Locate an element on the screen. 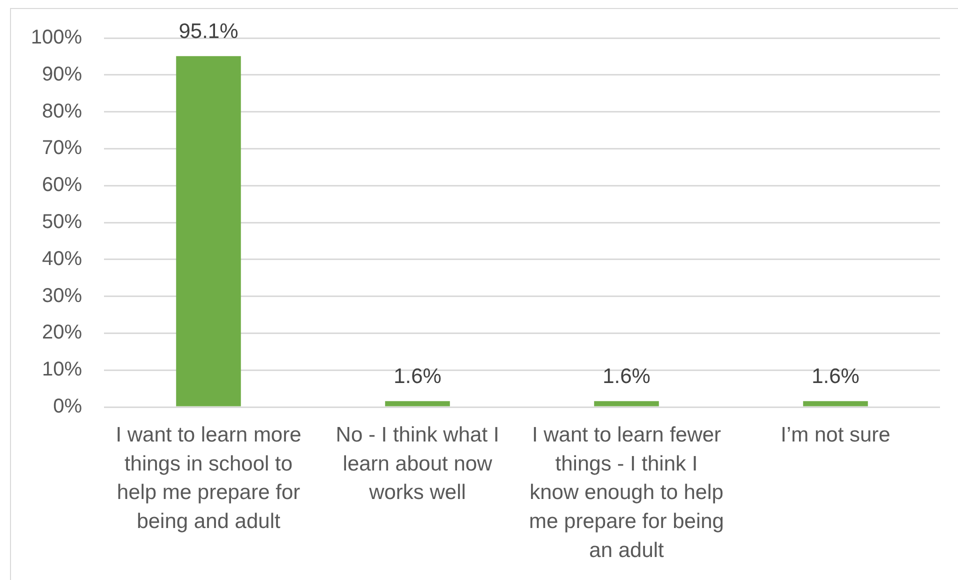  y-tick-label: 50% is located at coordinates (62, 222).